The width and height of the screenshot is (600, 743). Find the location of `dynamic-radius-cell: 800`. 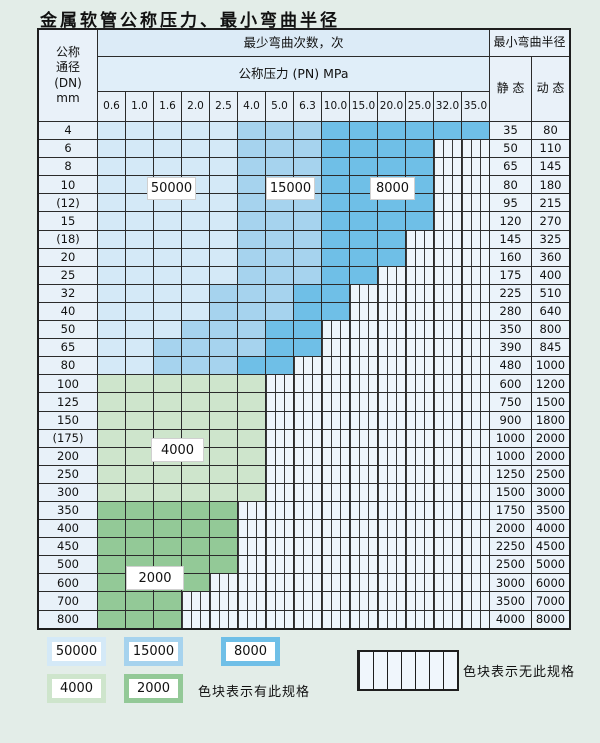

dynamic-radius-cell: 800 is located at coordinates (550, 330).